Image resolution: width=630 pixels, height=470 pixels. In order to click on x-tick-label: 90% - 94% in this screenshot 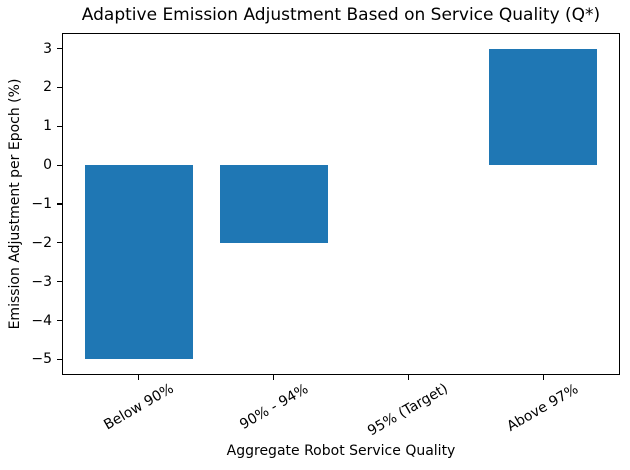, I will do `click(273, 406)`.